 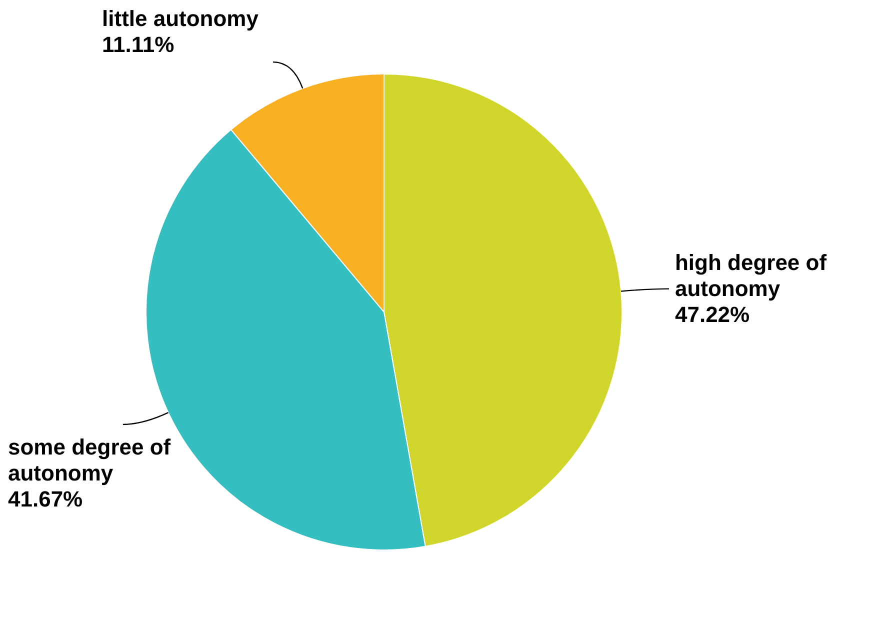 I want to click on slice-label: high degree of autonomy, so click(x=751, y=275).